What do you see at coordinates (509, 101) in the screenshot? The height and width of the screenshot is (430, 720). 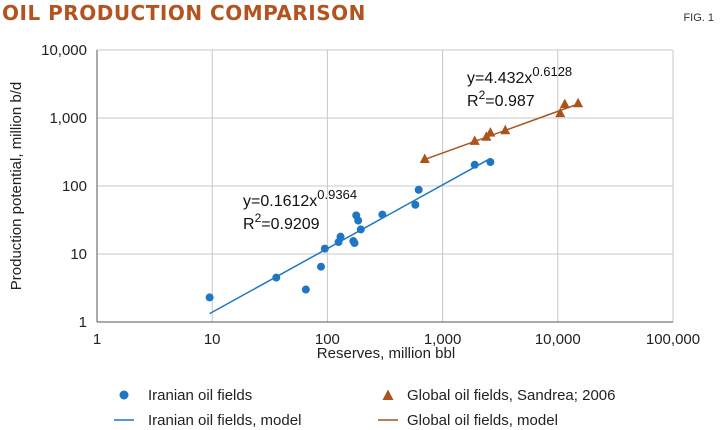 I see `global-r2-value: =0.987` at bounding box center [509, 101].